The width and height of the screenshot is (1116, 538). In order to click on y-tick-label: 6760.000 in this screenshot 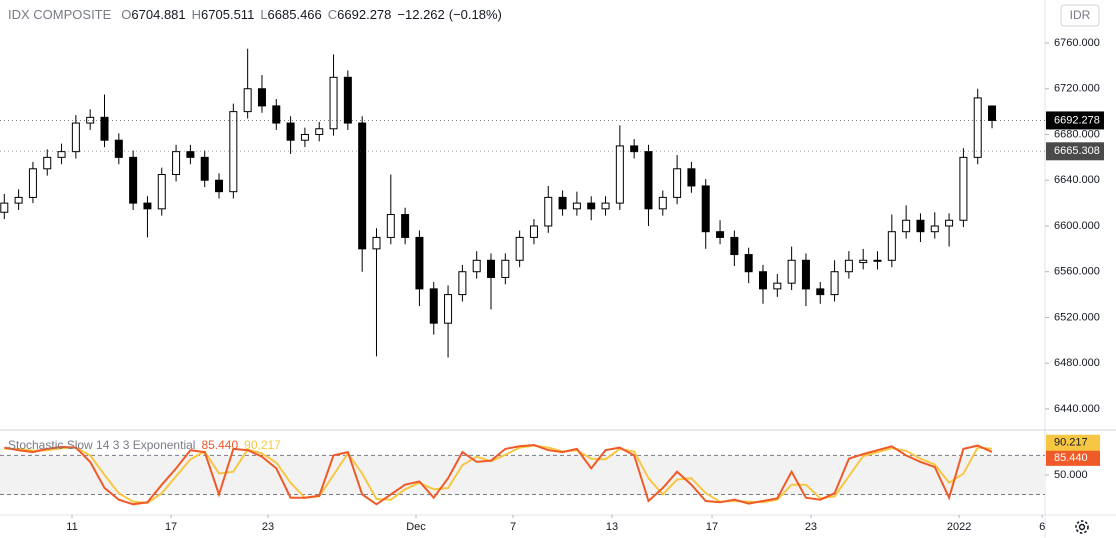, I will do `click(1077, 43)`.